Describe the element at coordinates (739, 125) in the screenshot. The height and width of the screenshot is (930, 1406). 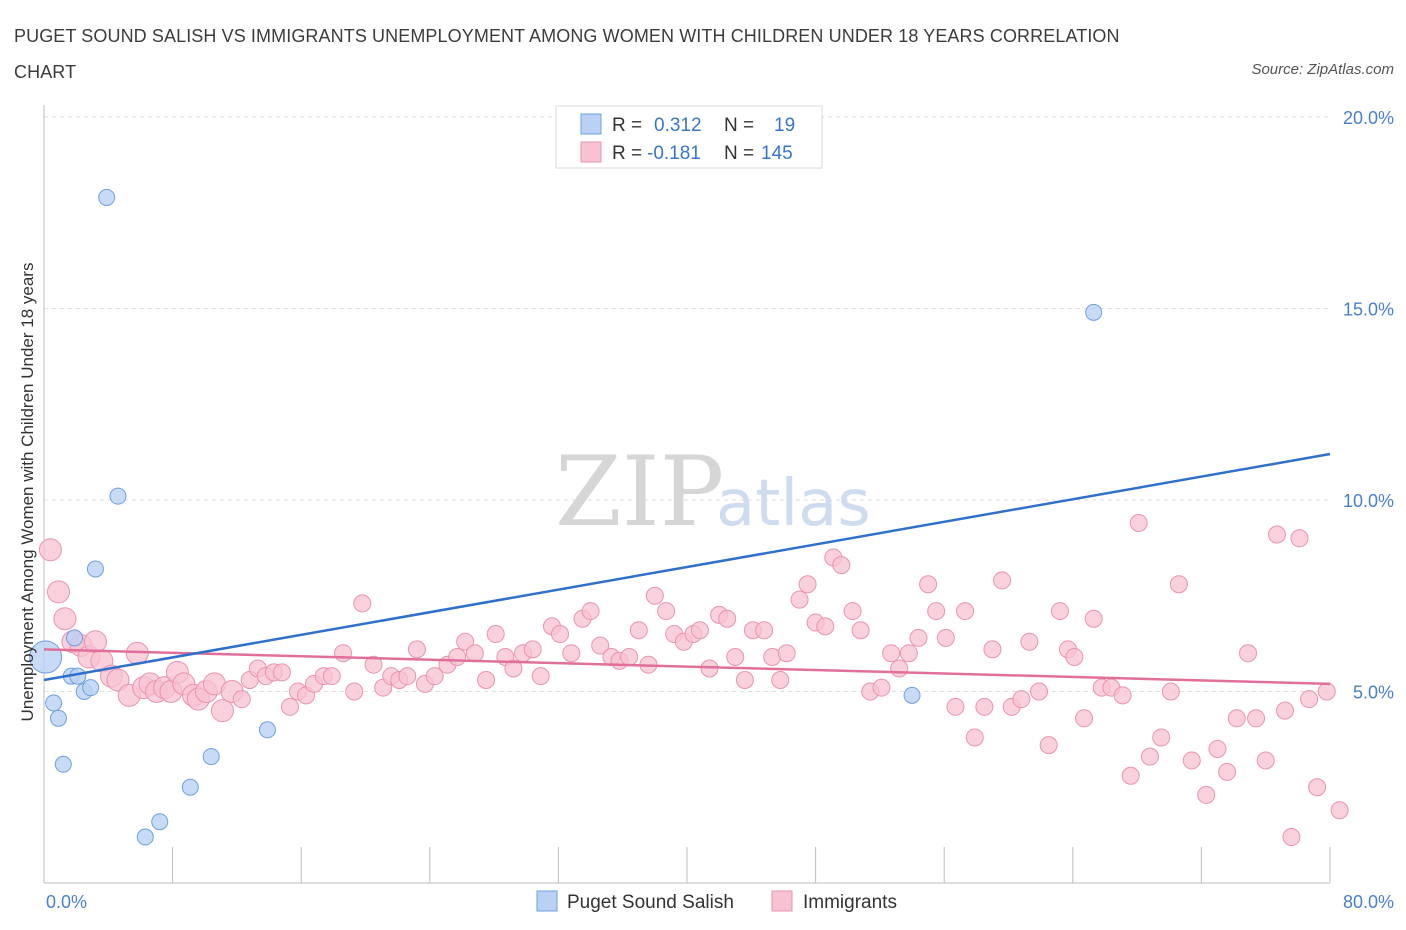
I see `n-label-1: N =` at that location.